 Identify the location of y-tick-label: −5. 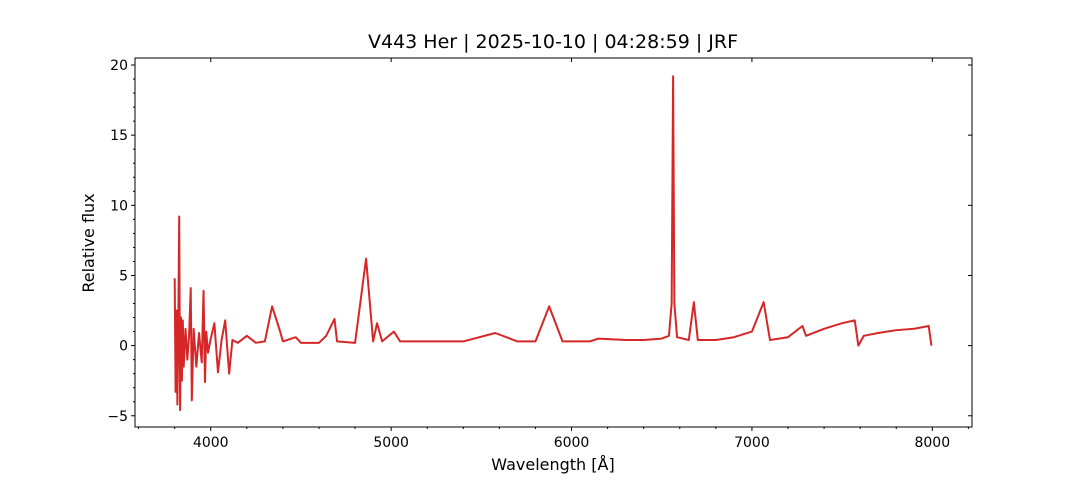
(117, 417).